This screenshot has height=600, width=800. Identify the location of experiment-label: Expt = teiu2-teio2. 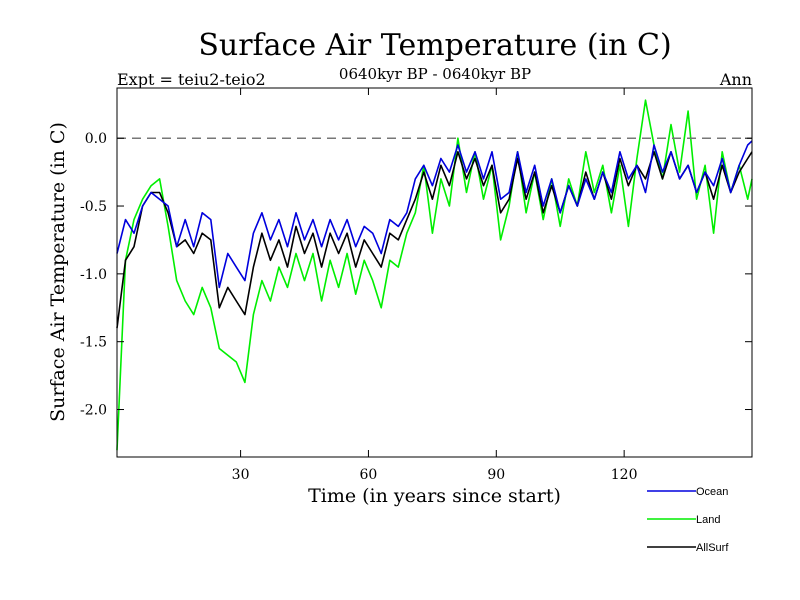
(191, 79).